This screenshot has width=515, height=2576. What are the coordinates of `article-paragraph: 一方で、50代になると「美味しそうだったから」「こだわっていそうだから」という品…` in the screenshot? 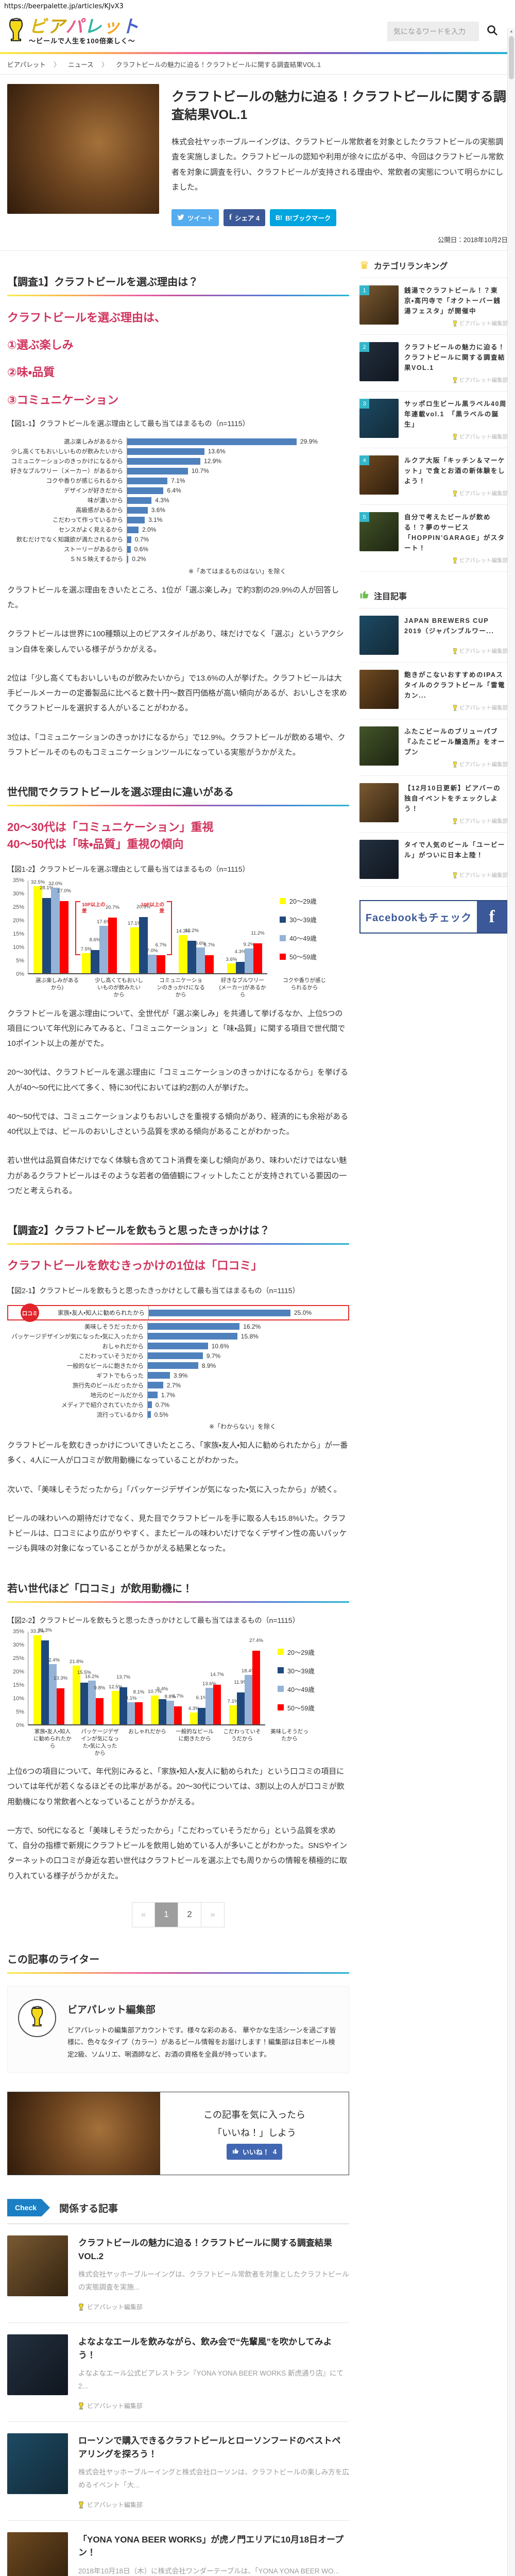 It's located at (177, 1853).